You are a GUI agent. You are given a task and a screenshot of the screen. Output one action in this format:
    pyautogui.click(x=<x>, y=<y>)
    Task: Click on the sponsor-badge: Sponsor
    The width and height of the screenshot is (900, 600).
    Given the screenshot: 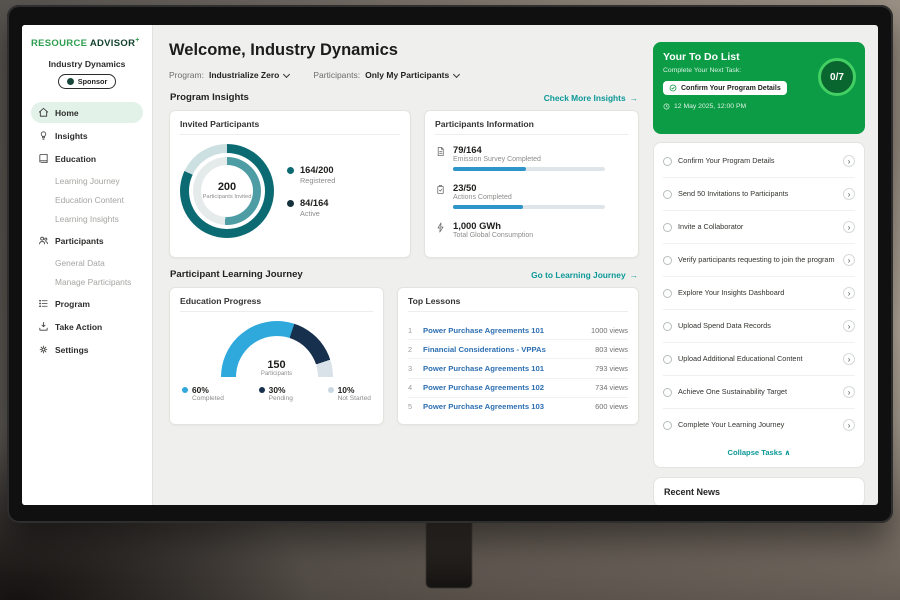 What is the action you would take?
    pyautogui.click(x=87, y=82)
    